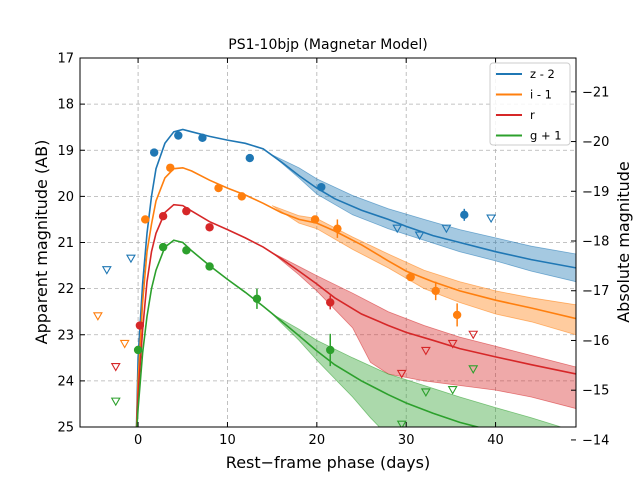 This screenshot has height=480, width=640. I want to click on legend-label-i1: i - 1, so click(541, 95).